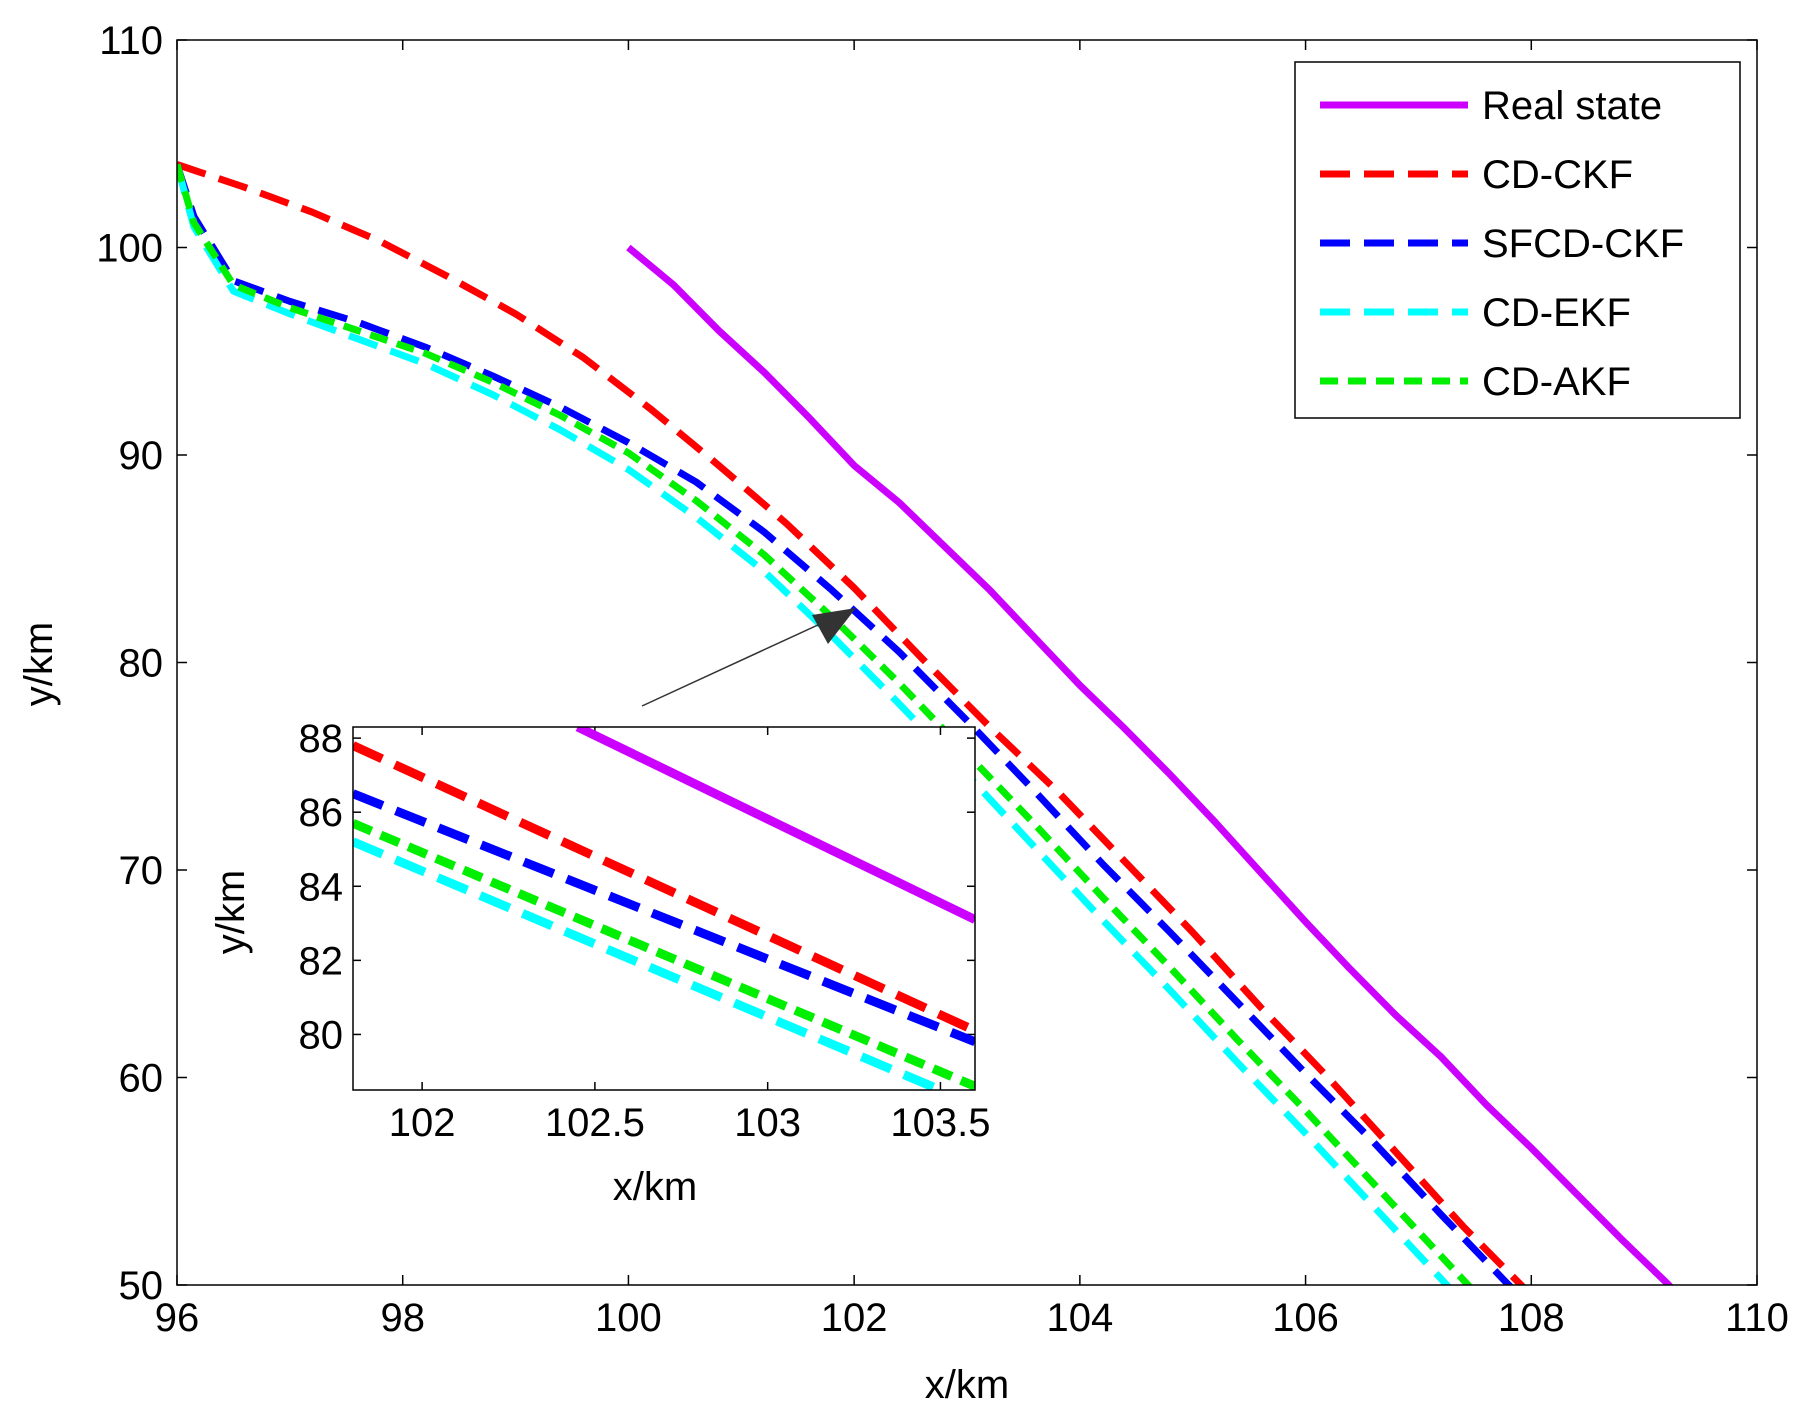  What do you see at coordinates (967, 1385) in the screenshot?
I see `main-x-axis-label: x/km` at bounding box center [967, 1385].